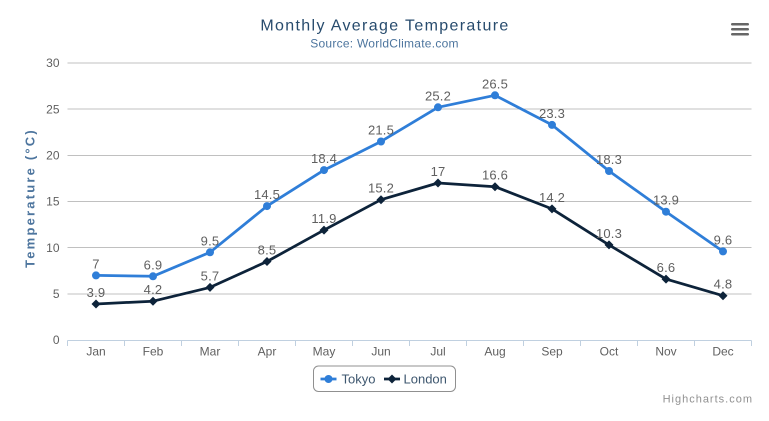  What do you see at coordinates (153, 264) in the screenshot?
I see `svg-text: 6.9` at bounding box center [153, 264].